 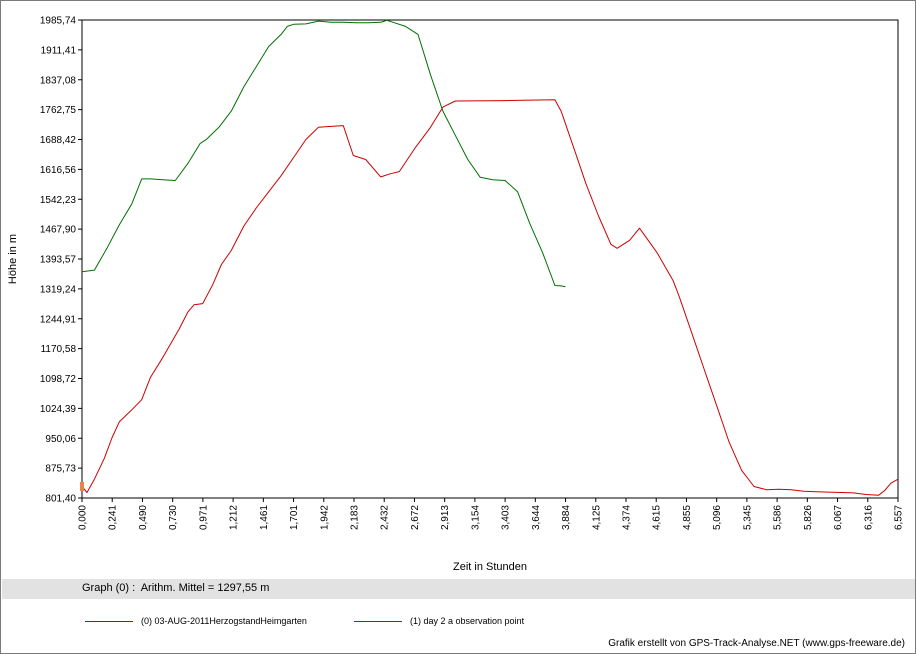 What do you see at coordinates (58, 319) in the screenshot?
I see `y-tick-label: 1244,91` at bounding box center [58, 319].